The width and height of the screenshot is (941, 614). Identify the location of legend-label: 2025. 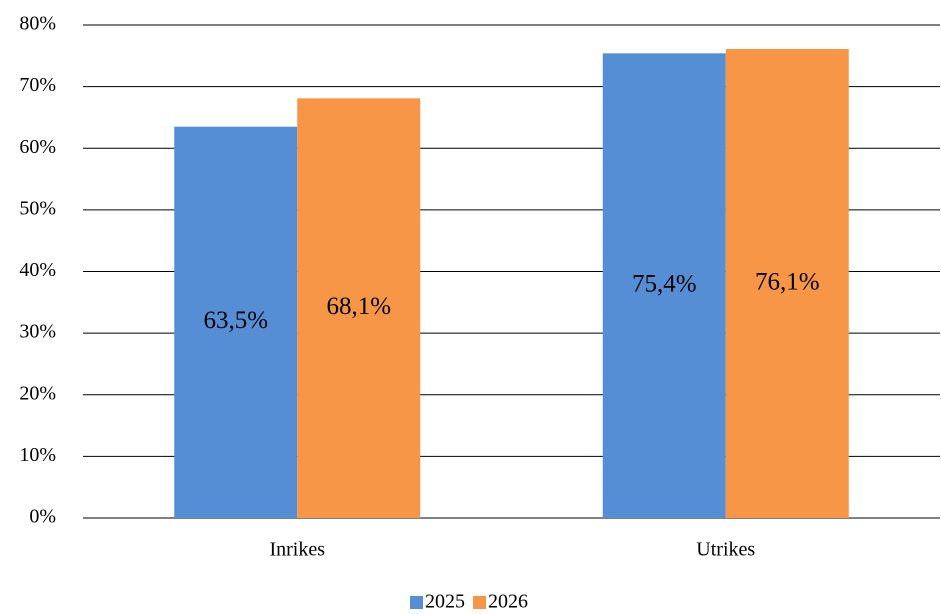
(445, 602).